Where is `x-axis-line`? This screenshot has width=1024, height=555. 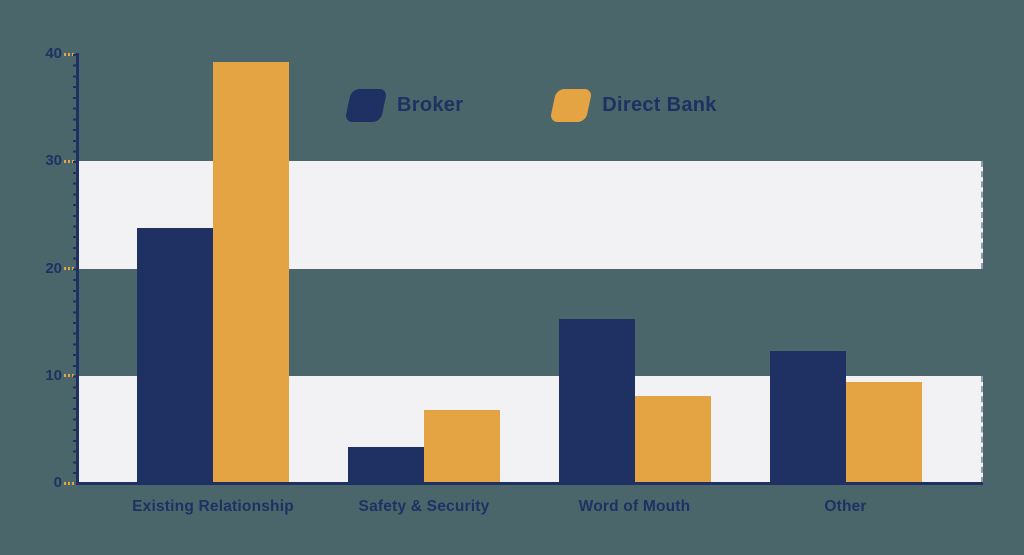 x-axis-line is located at coordinates (529, 483).